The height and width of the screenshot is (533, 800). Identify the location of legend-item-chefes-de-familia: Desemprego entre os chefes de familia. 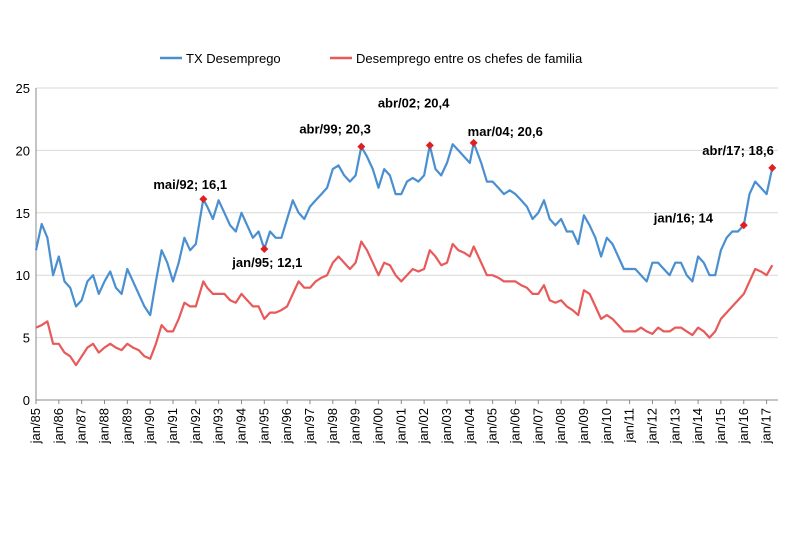
(456, 58).